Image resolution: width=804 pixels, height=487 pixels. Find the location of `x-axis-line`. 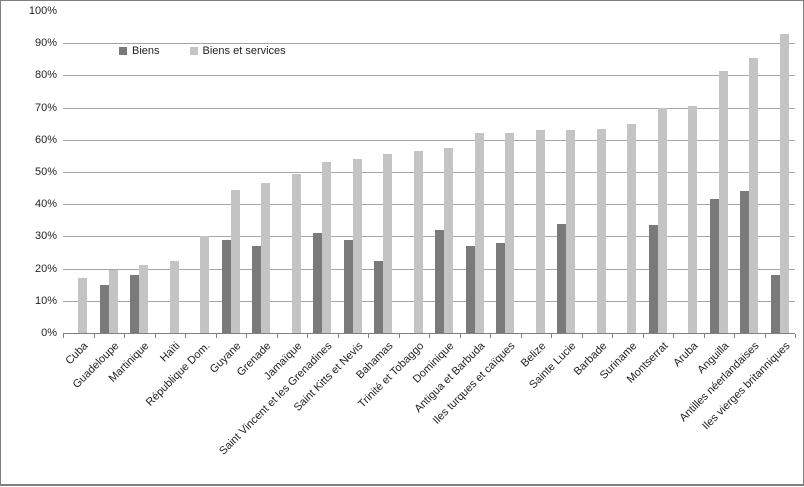

x-axis-line is located at coordinates (429, 333).